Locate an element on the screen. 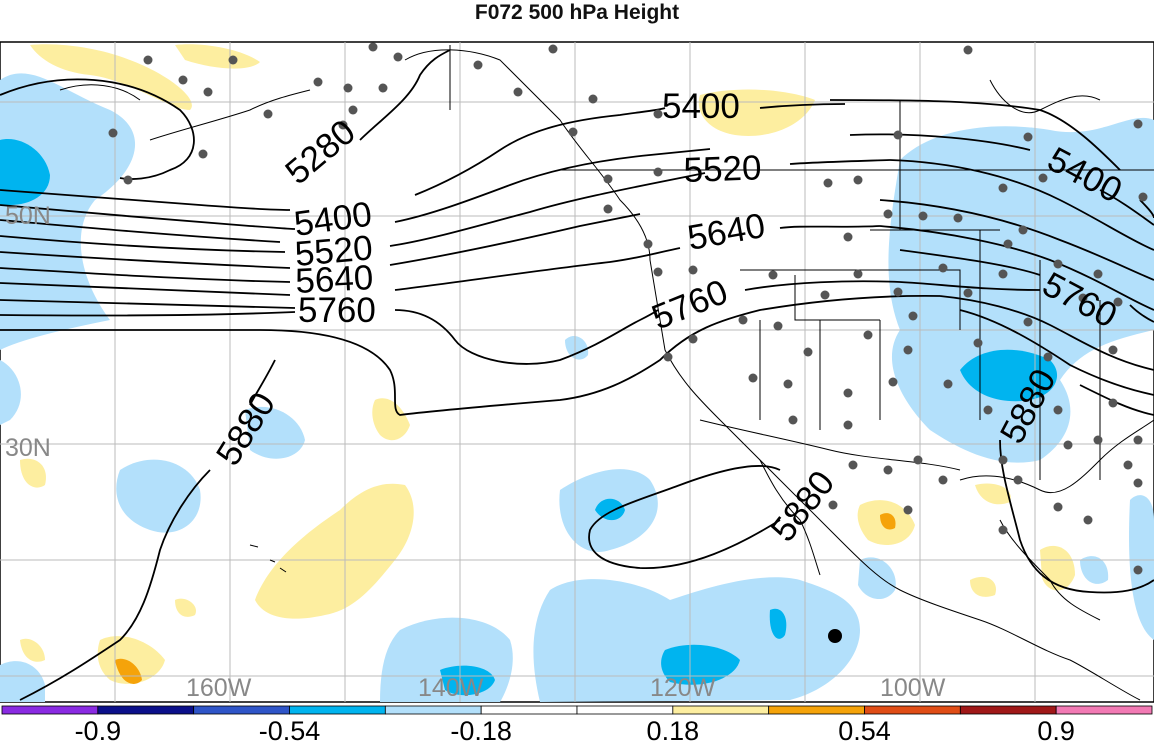  contour-5880-mexico is located at coordinates (684, 517).